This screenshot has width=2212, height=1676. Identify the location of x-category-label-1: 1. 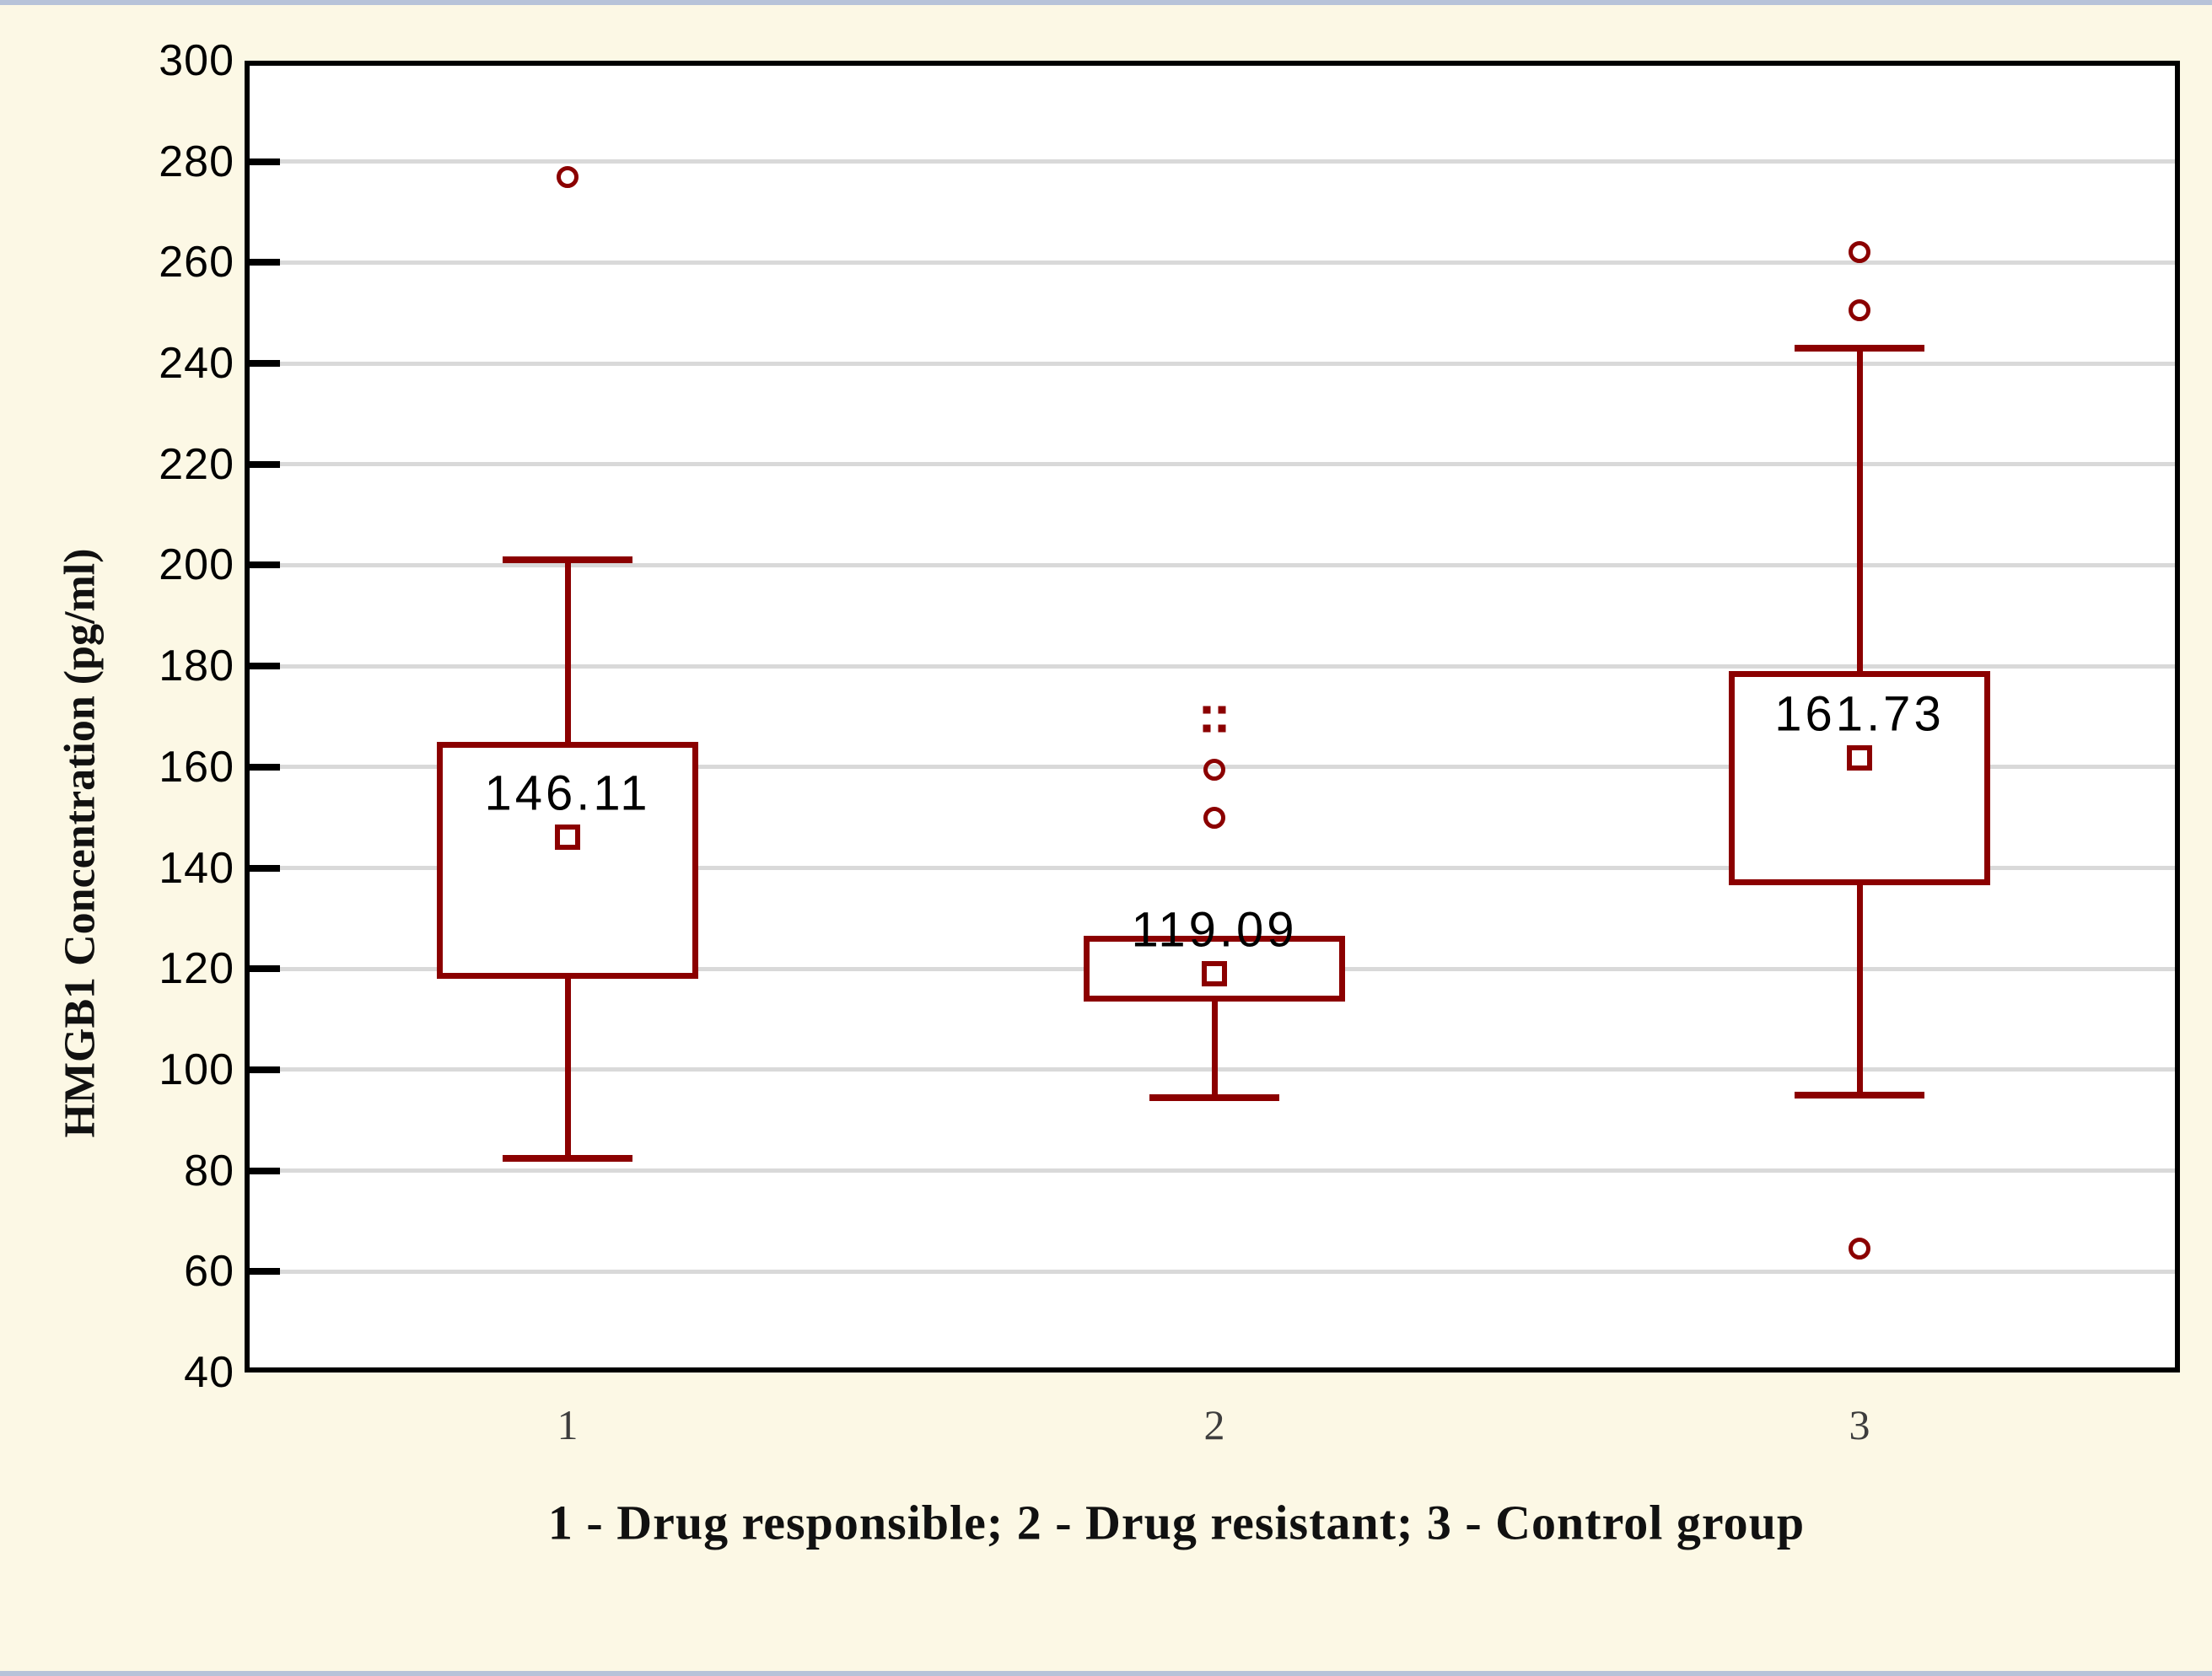
(568, 1424).